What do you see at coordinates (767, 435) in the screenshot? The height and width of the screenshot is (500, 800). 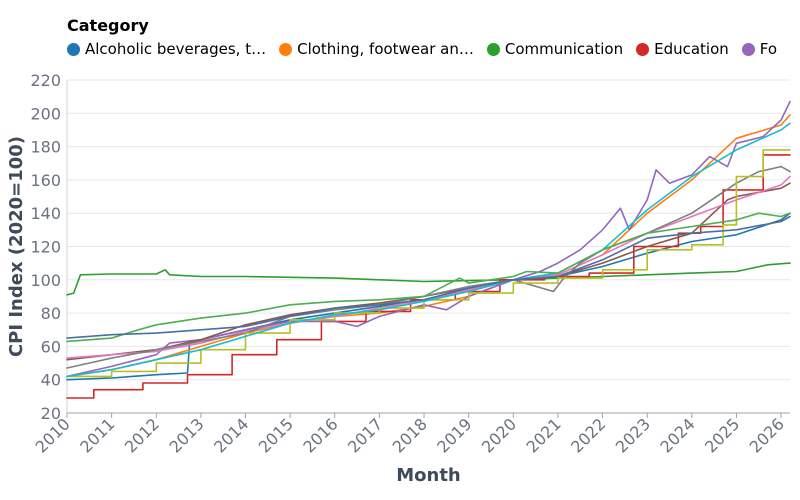 I see `x-tick-label: 2026` at bounding box center [767, 435].